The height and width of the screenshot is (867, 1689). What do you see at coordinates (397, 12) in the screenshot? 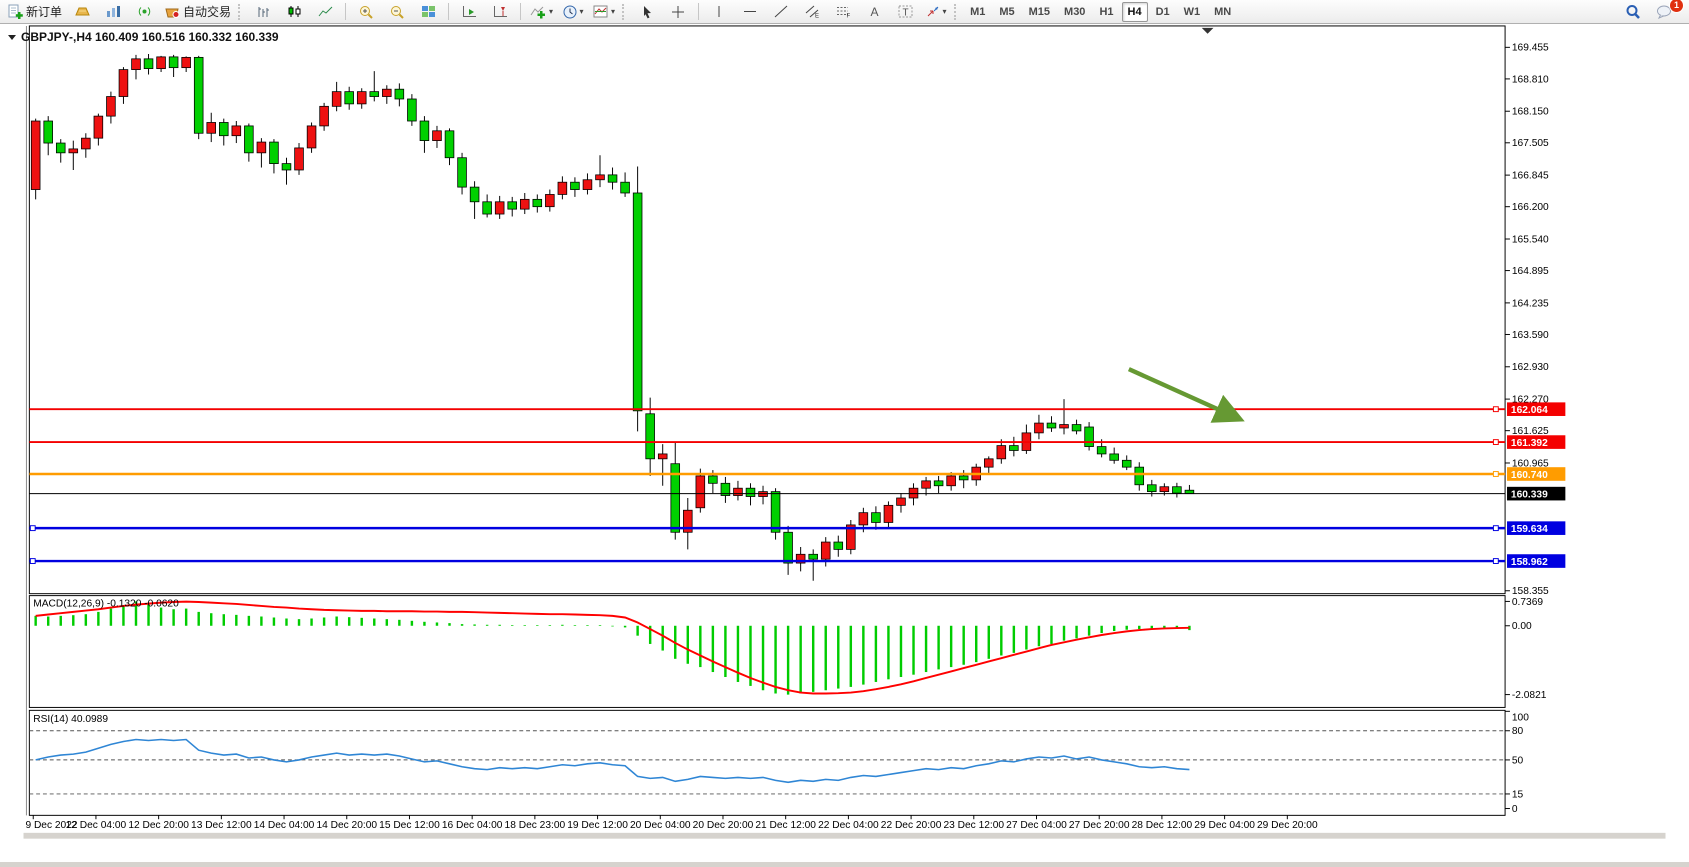
I see `zoom-out-button` at bounding box center [397, 12].